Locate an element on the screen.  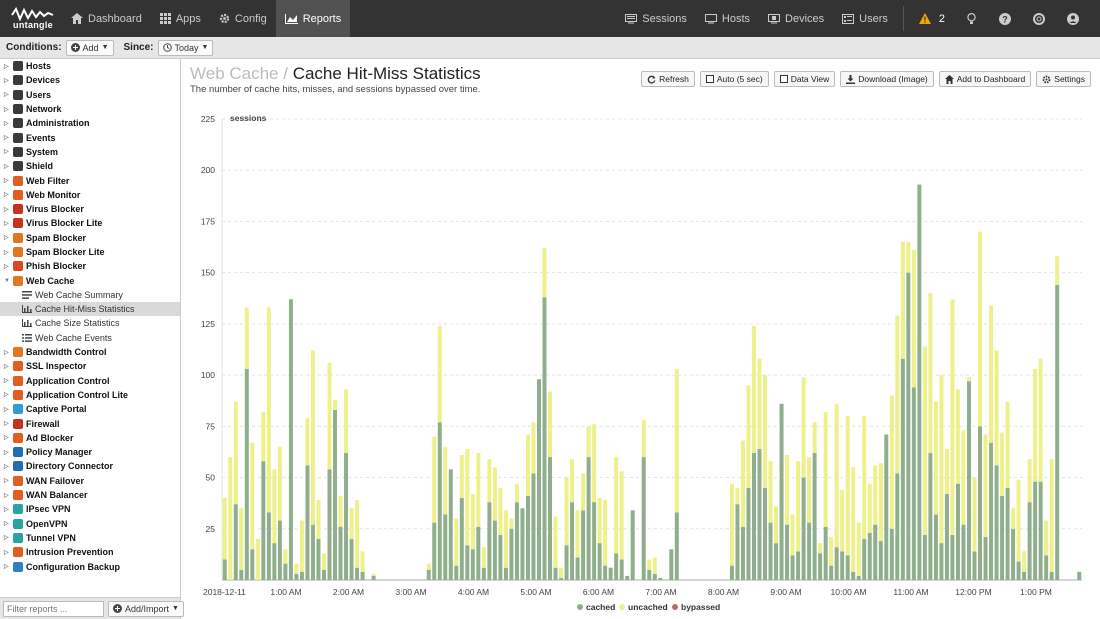
sidebar-item-system: ▷ System is located at coordinates (90, 152).